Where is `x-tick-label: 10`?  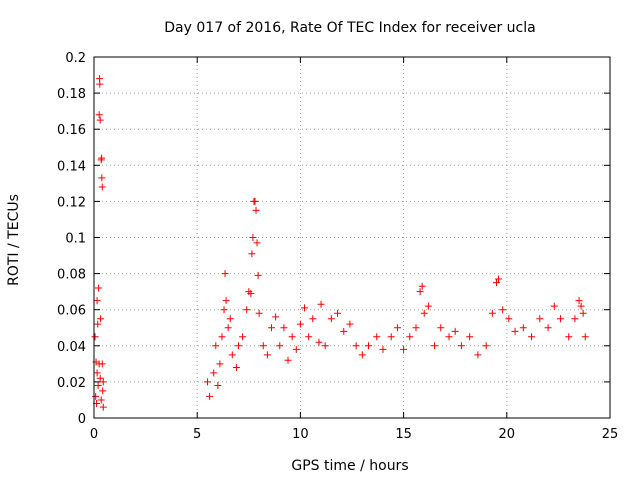
x-tick-label: 10 is located at coordinates (300, 434).